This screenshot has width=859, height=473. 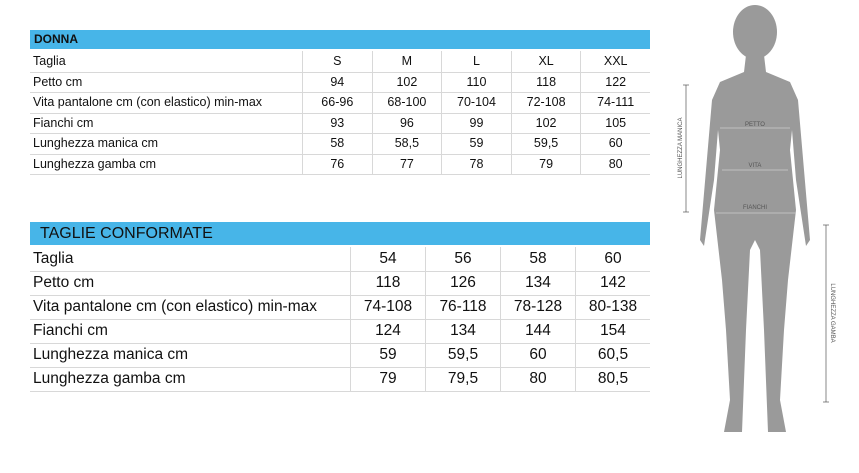 I want to click on table-row: Fianchi cm 124 134 144 154, so click(x=340, y=331).